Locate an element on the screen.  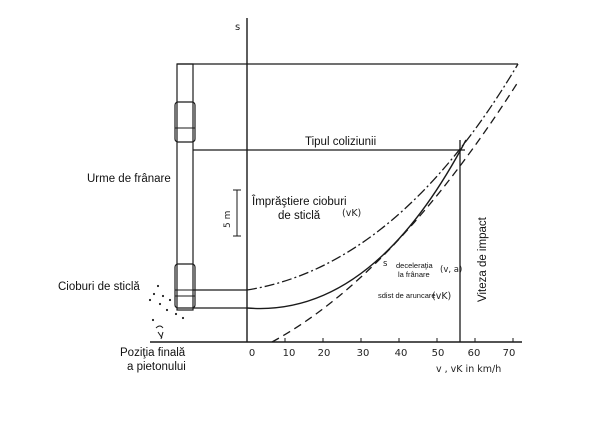
glass-scatter-variable: (vK) is located at coordinates (351, 213).